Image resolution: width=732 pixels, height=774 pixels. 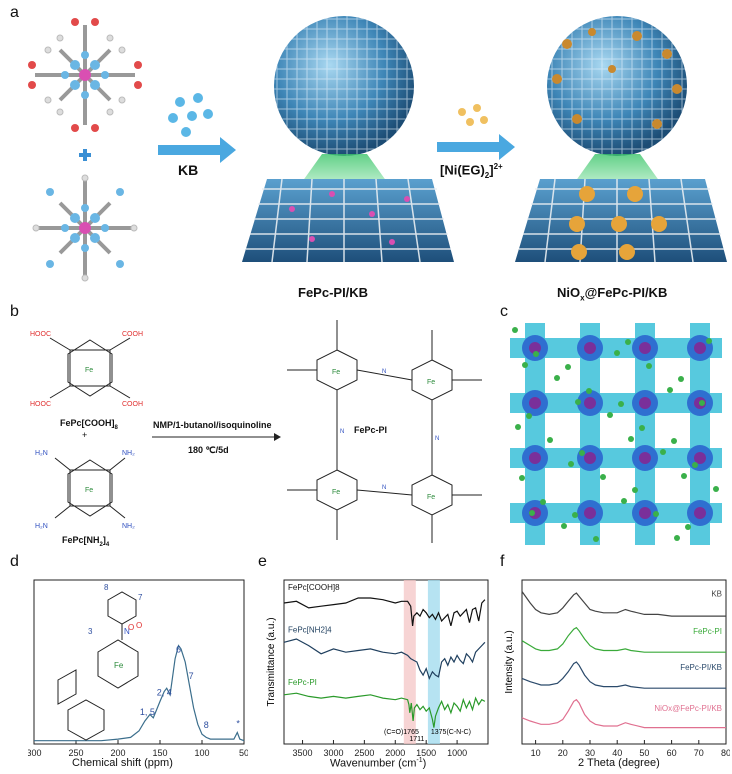 I want to click on series-label-2: FePc-PI, so click(x=707, y=631).